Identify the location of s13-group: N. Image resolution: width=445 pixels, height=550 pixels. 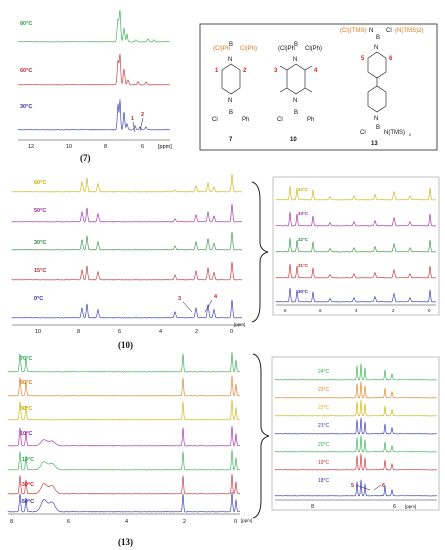
(371, 31).